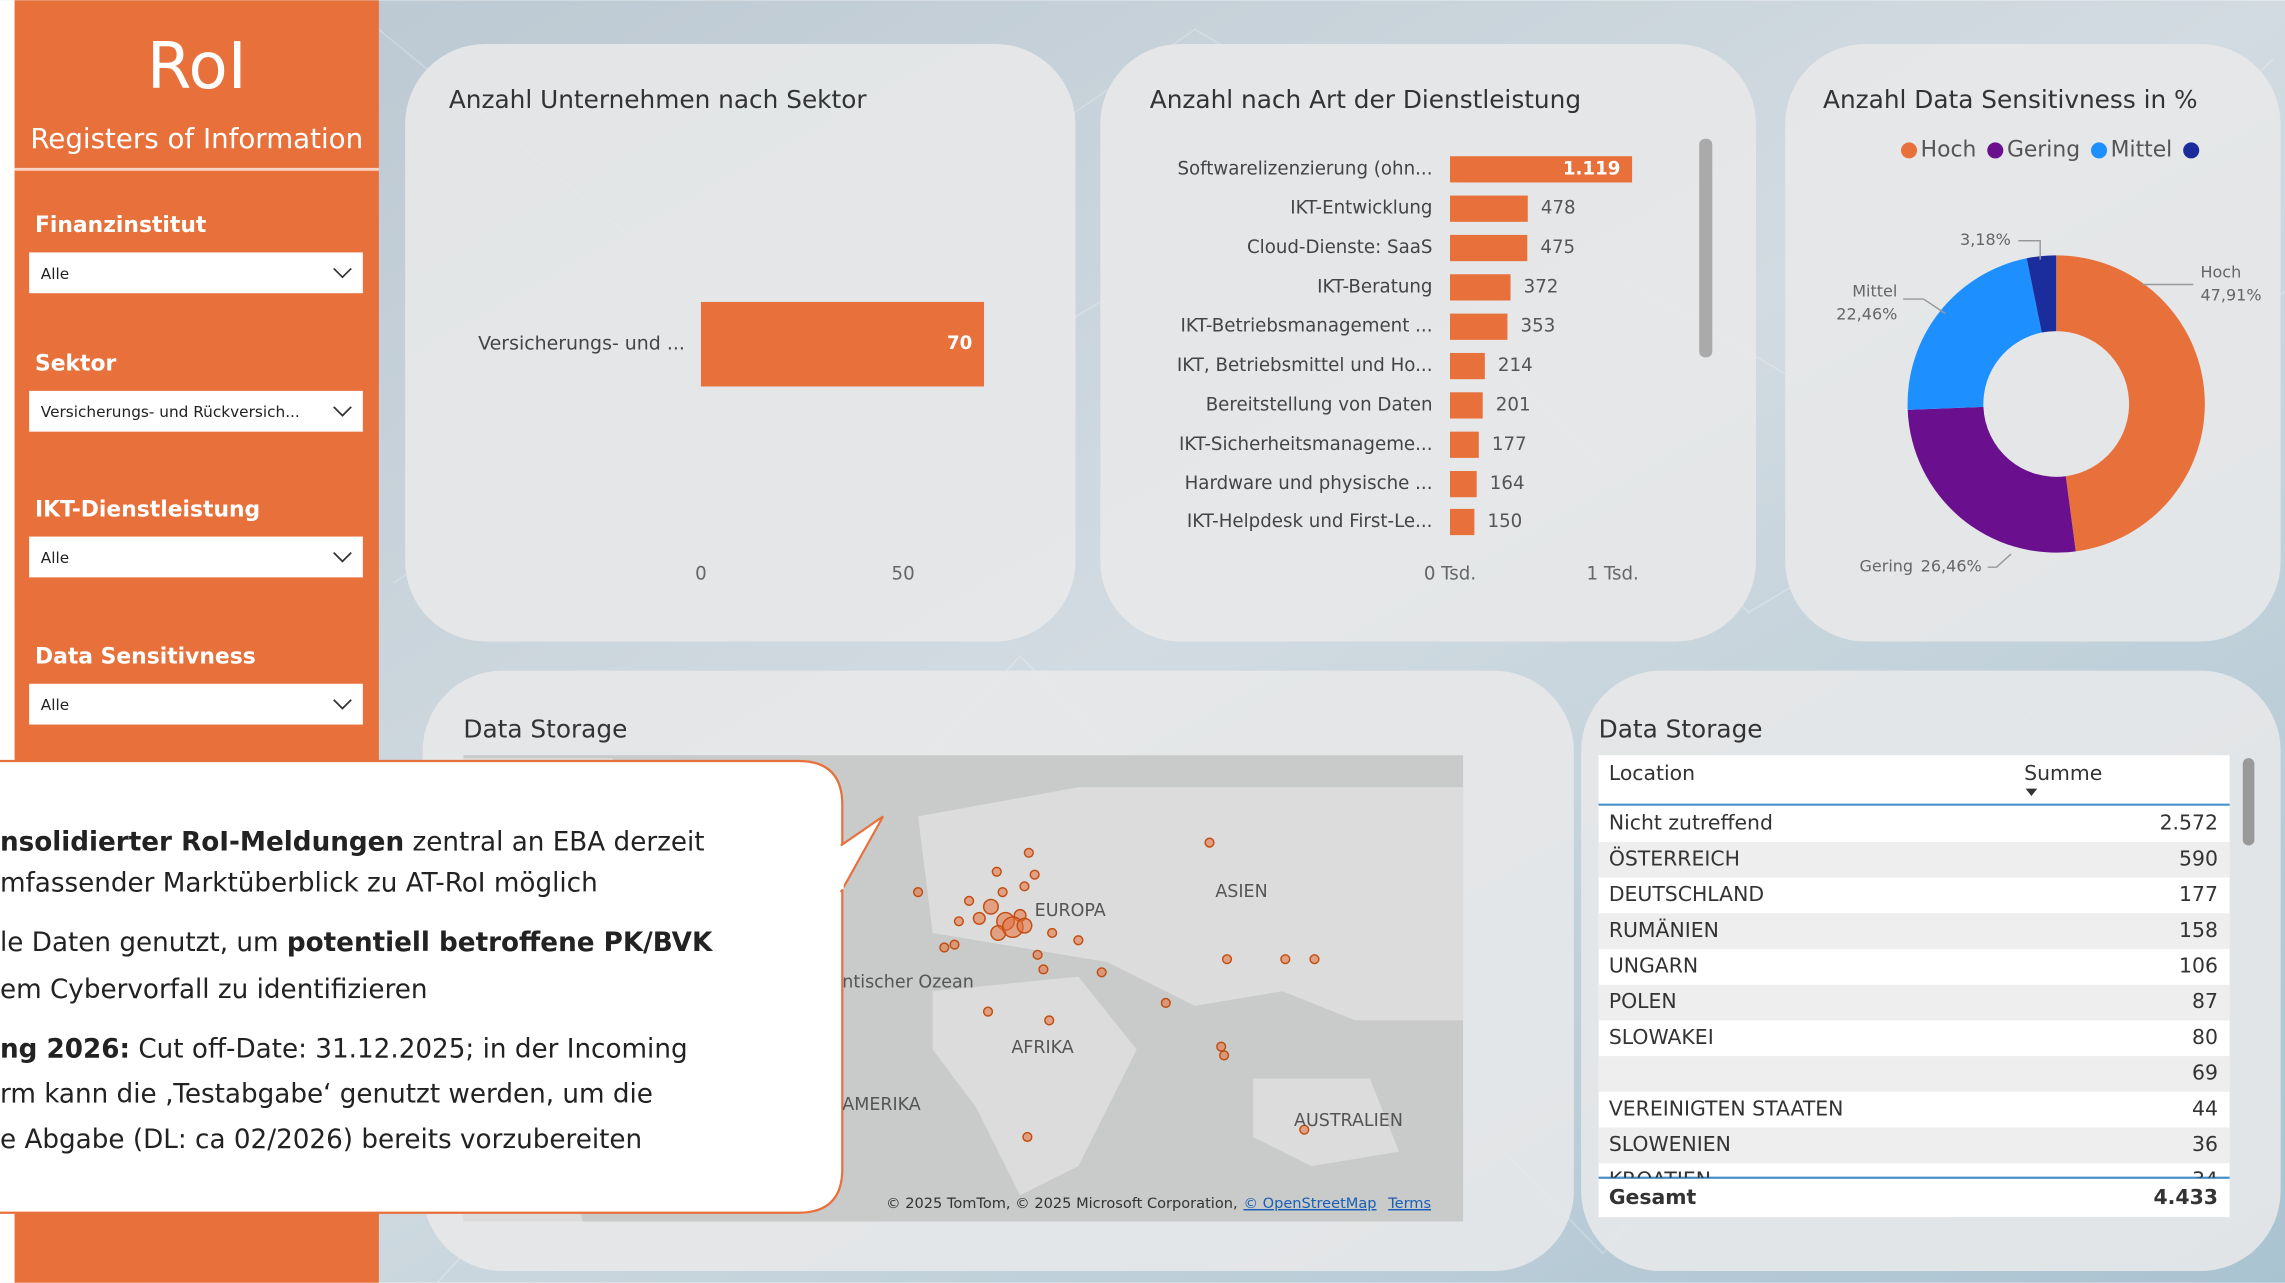  I want to click on callout-text: potentiell betroffene PK/BVK, so click(500, 943).